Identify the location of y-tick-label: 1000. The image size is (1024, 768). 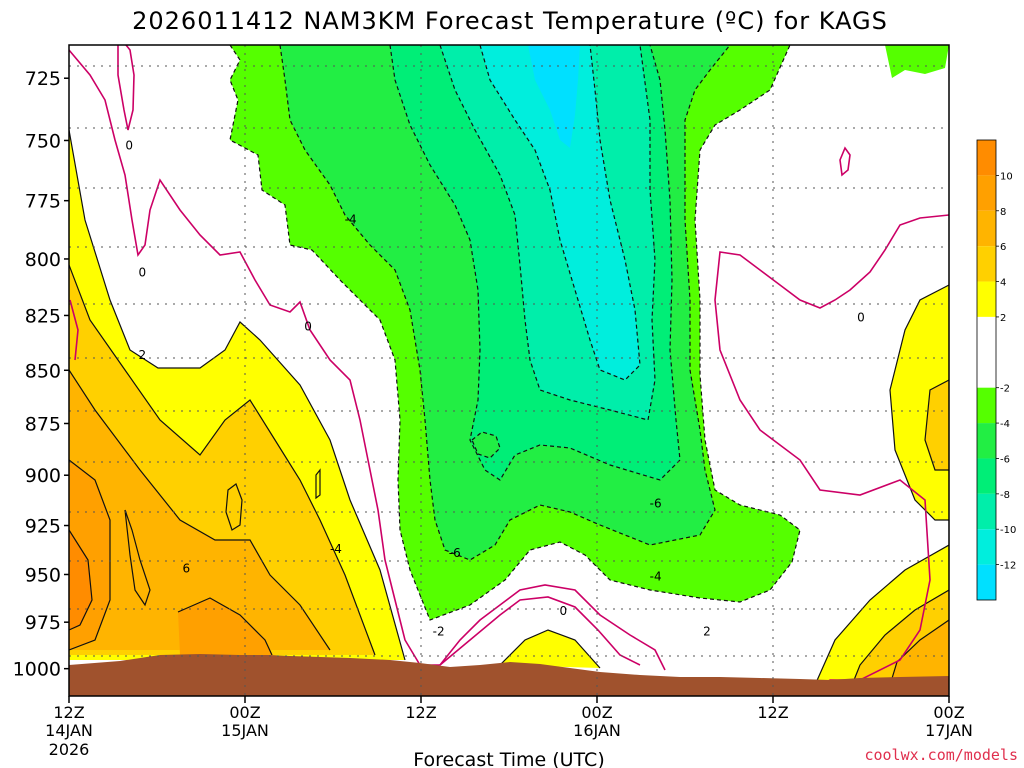
(37, 670).